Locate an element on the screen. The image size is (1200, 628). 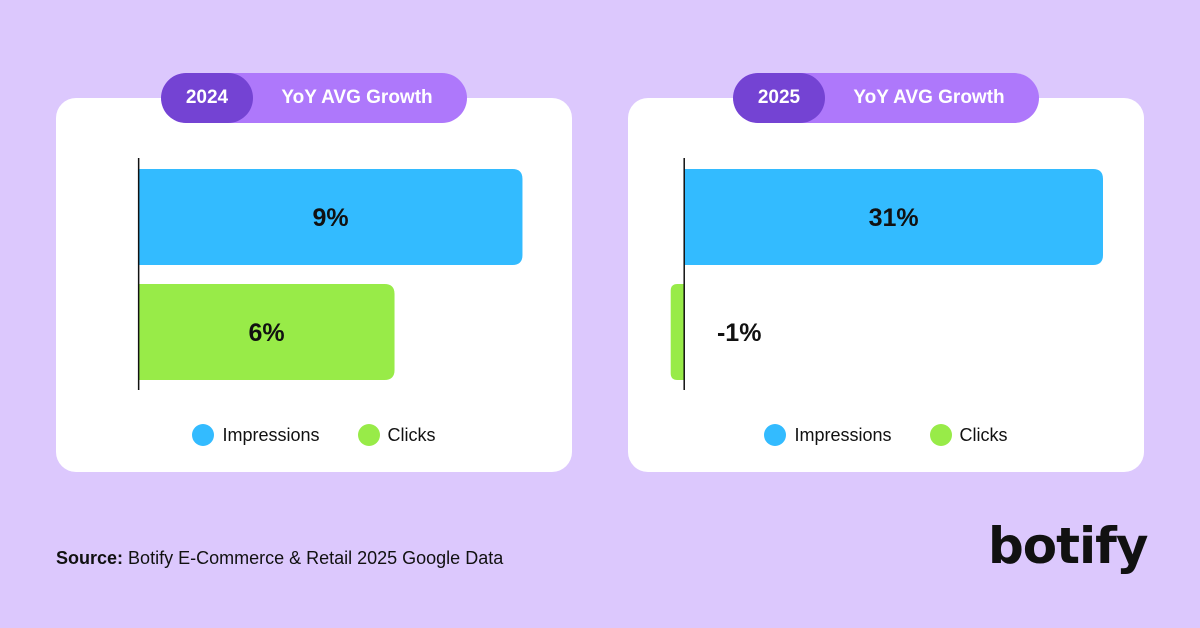
title-pill-2024: 2024 YoY AVG Growth is located at coordinates (314, 98).